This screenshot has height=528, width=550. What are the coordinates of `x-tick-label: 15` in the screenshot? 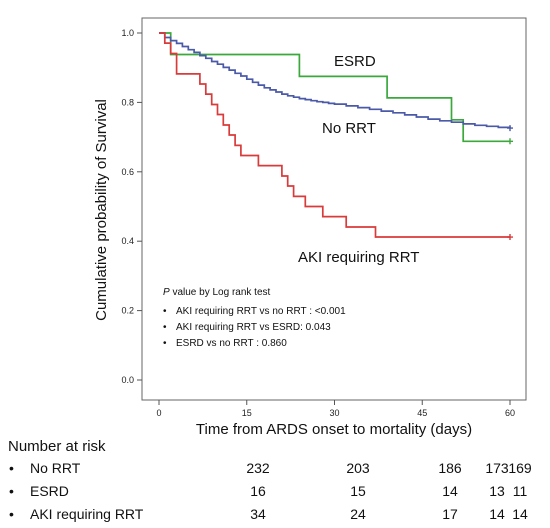 It's located at (247, 413).